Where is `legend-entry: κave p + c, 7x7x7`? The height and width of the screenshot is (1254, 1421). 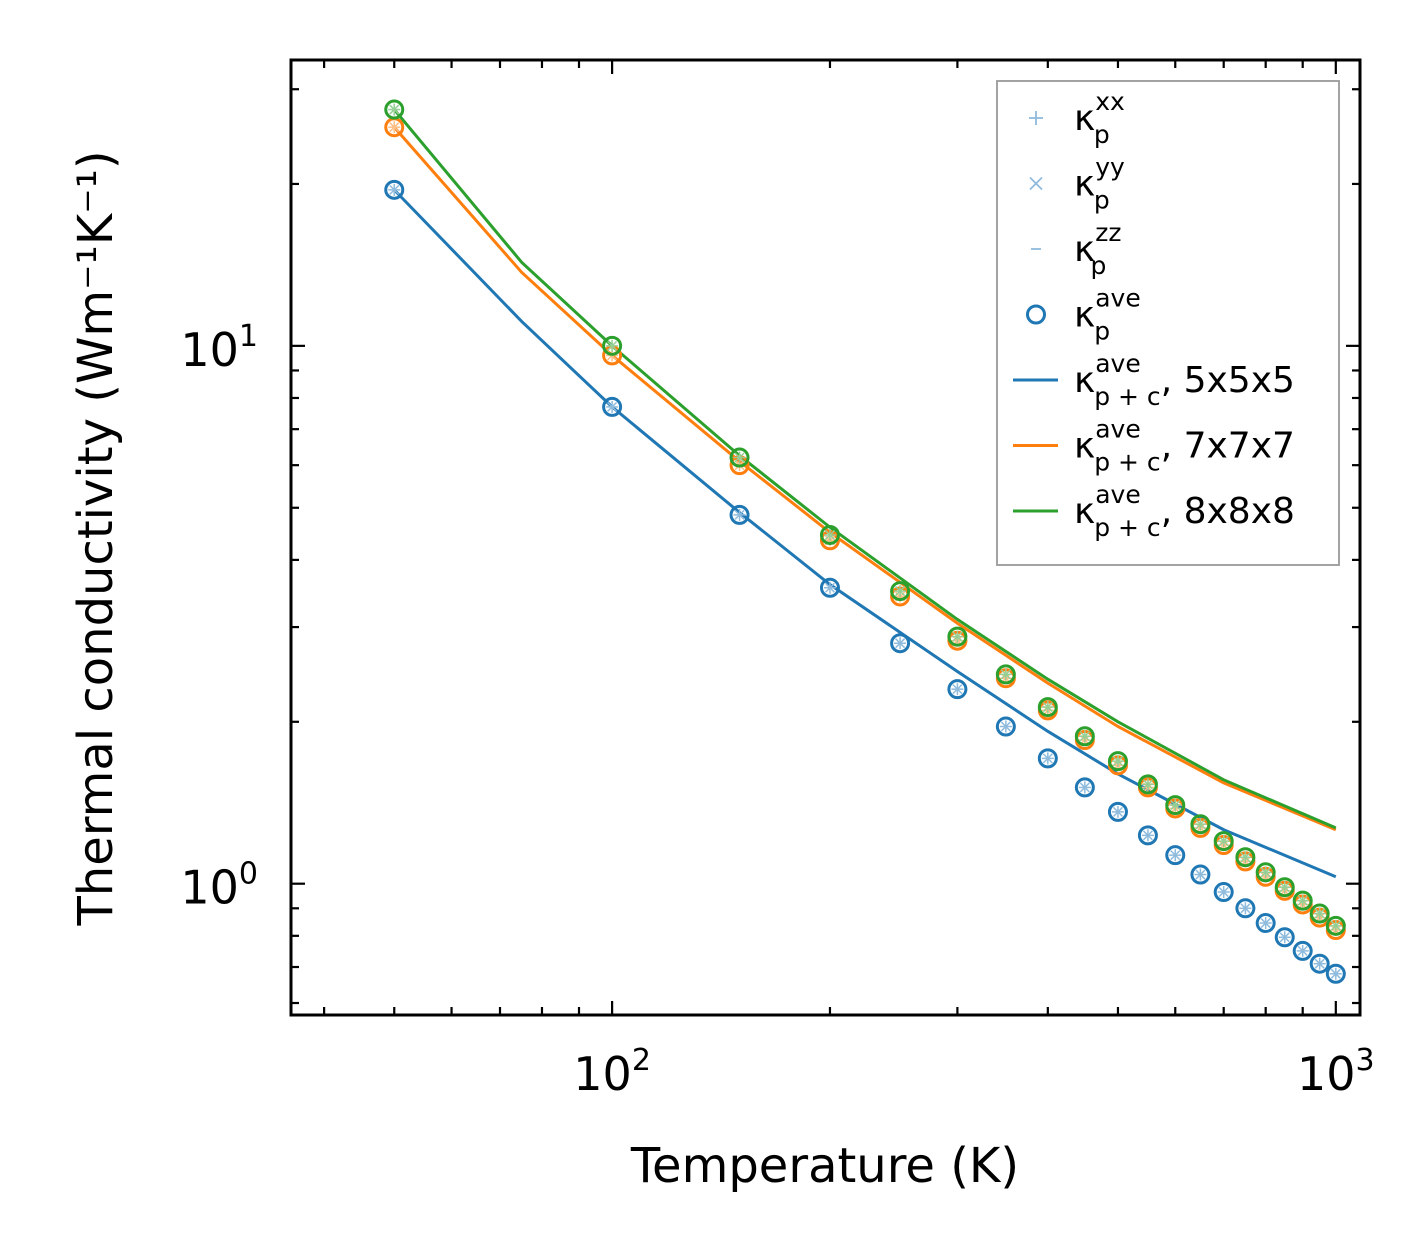 legend-entry: κave p + c, 7x7x7 is located at coordinates (1154, 446).